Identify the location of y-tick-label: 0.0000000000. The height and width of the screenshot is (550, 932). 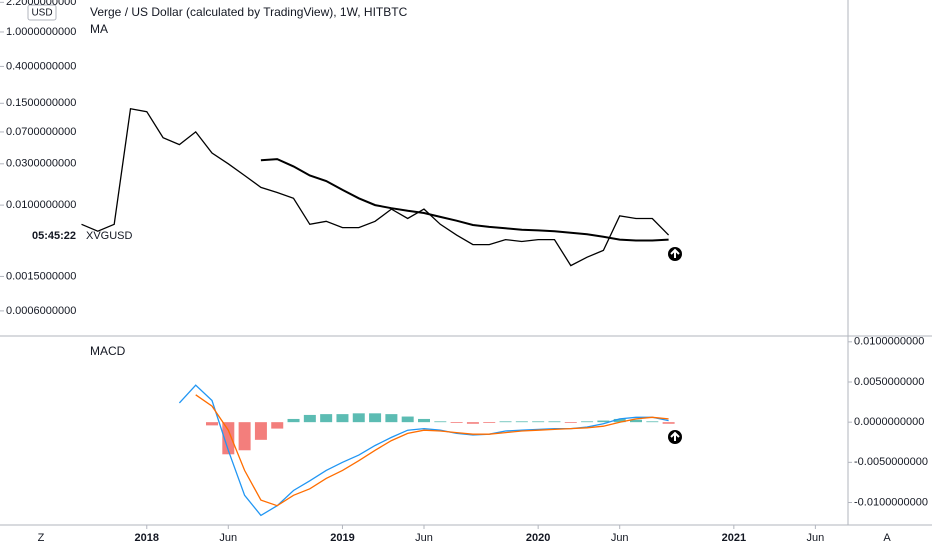
(889, 422).